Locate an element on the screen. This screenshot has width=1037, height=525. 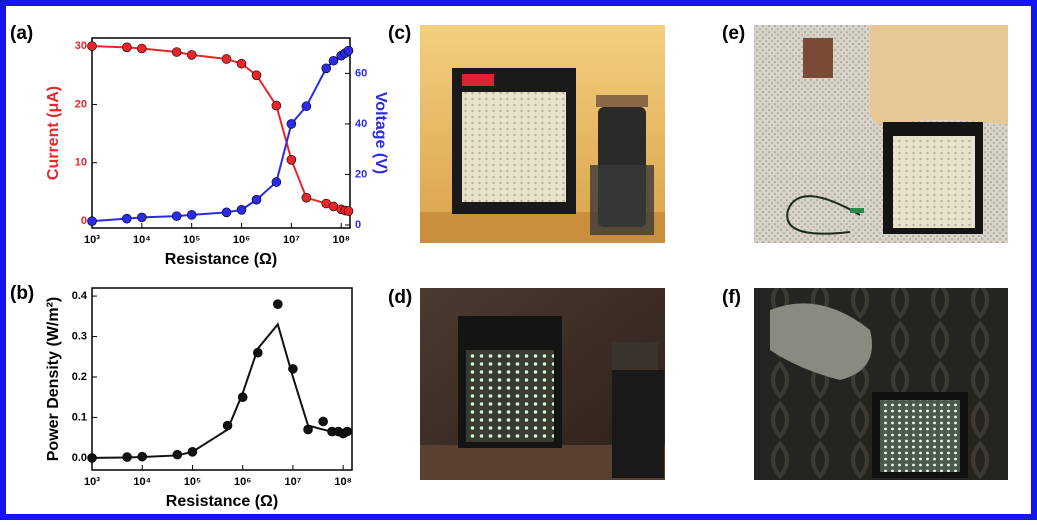
photo-e is located at coordinates (881, 134).